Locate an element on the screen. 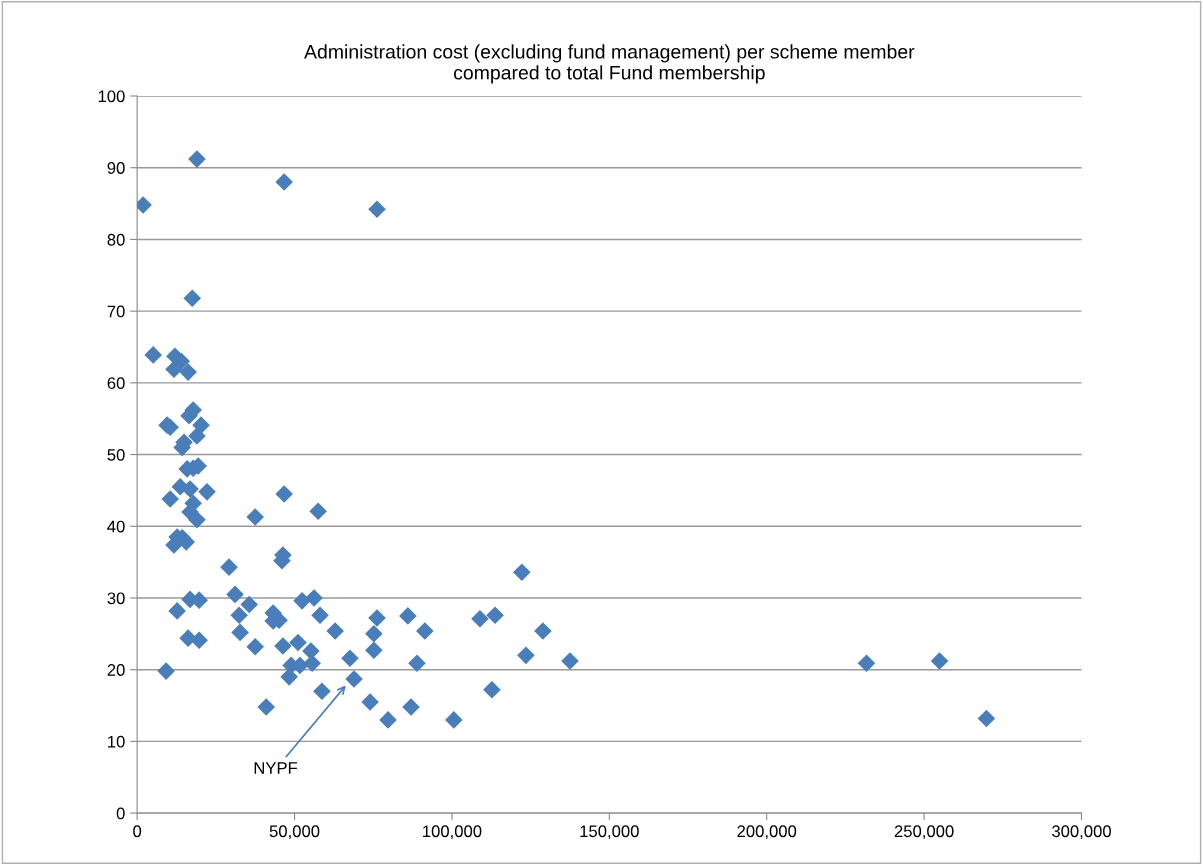  x-tick-label: 300,000 is located at coordinates (1081, 832).